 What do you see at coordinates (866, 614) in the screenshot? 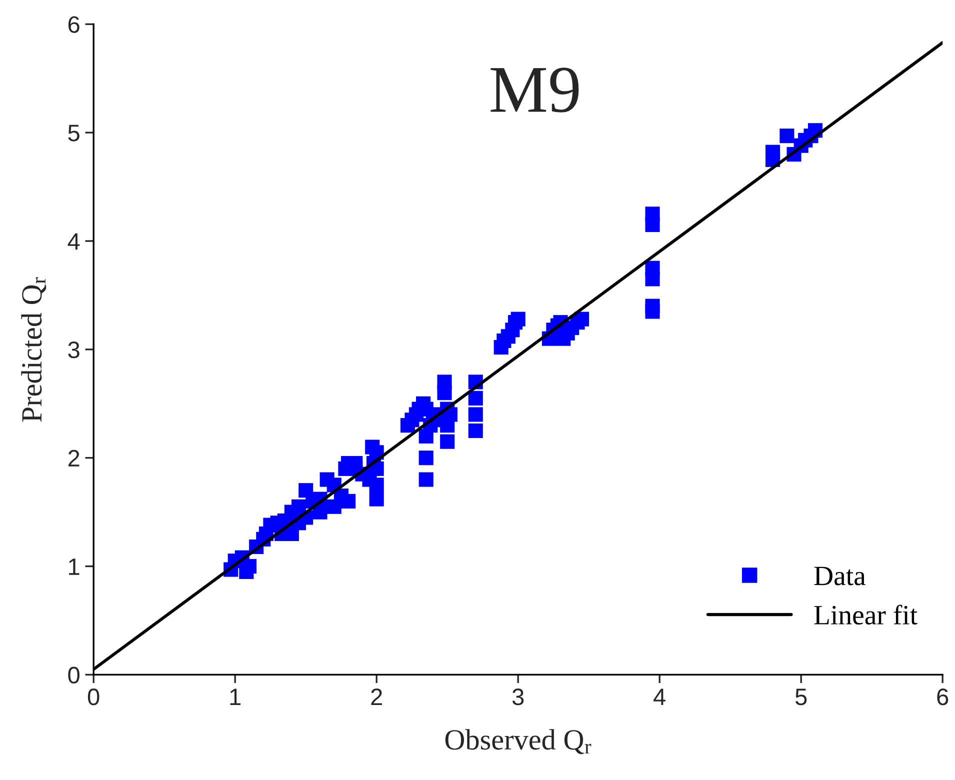
I see `legend-label: Linear fit` at bounding box center [866, 614].